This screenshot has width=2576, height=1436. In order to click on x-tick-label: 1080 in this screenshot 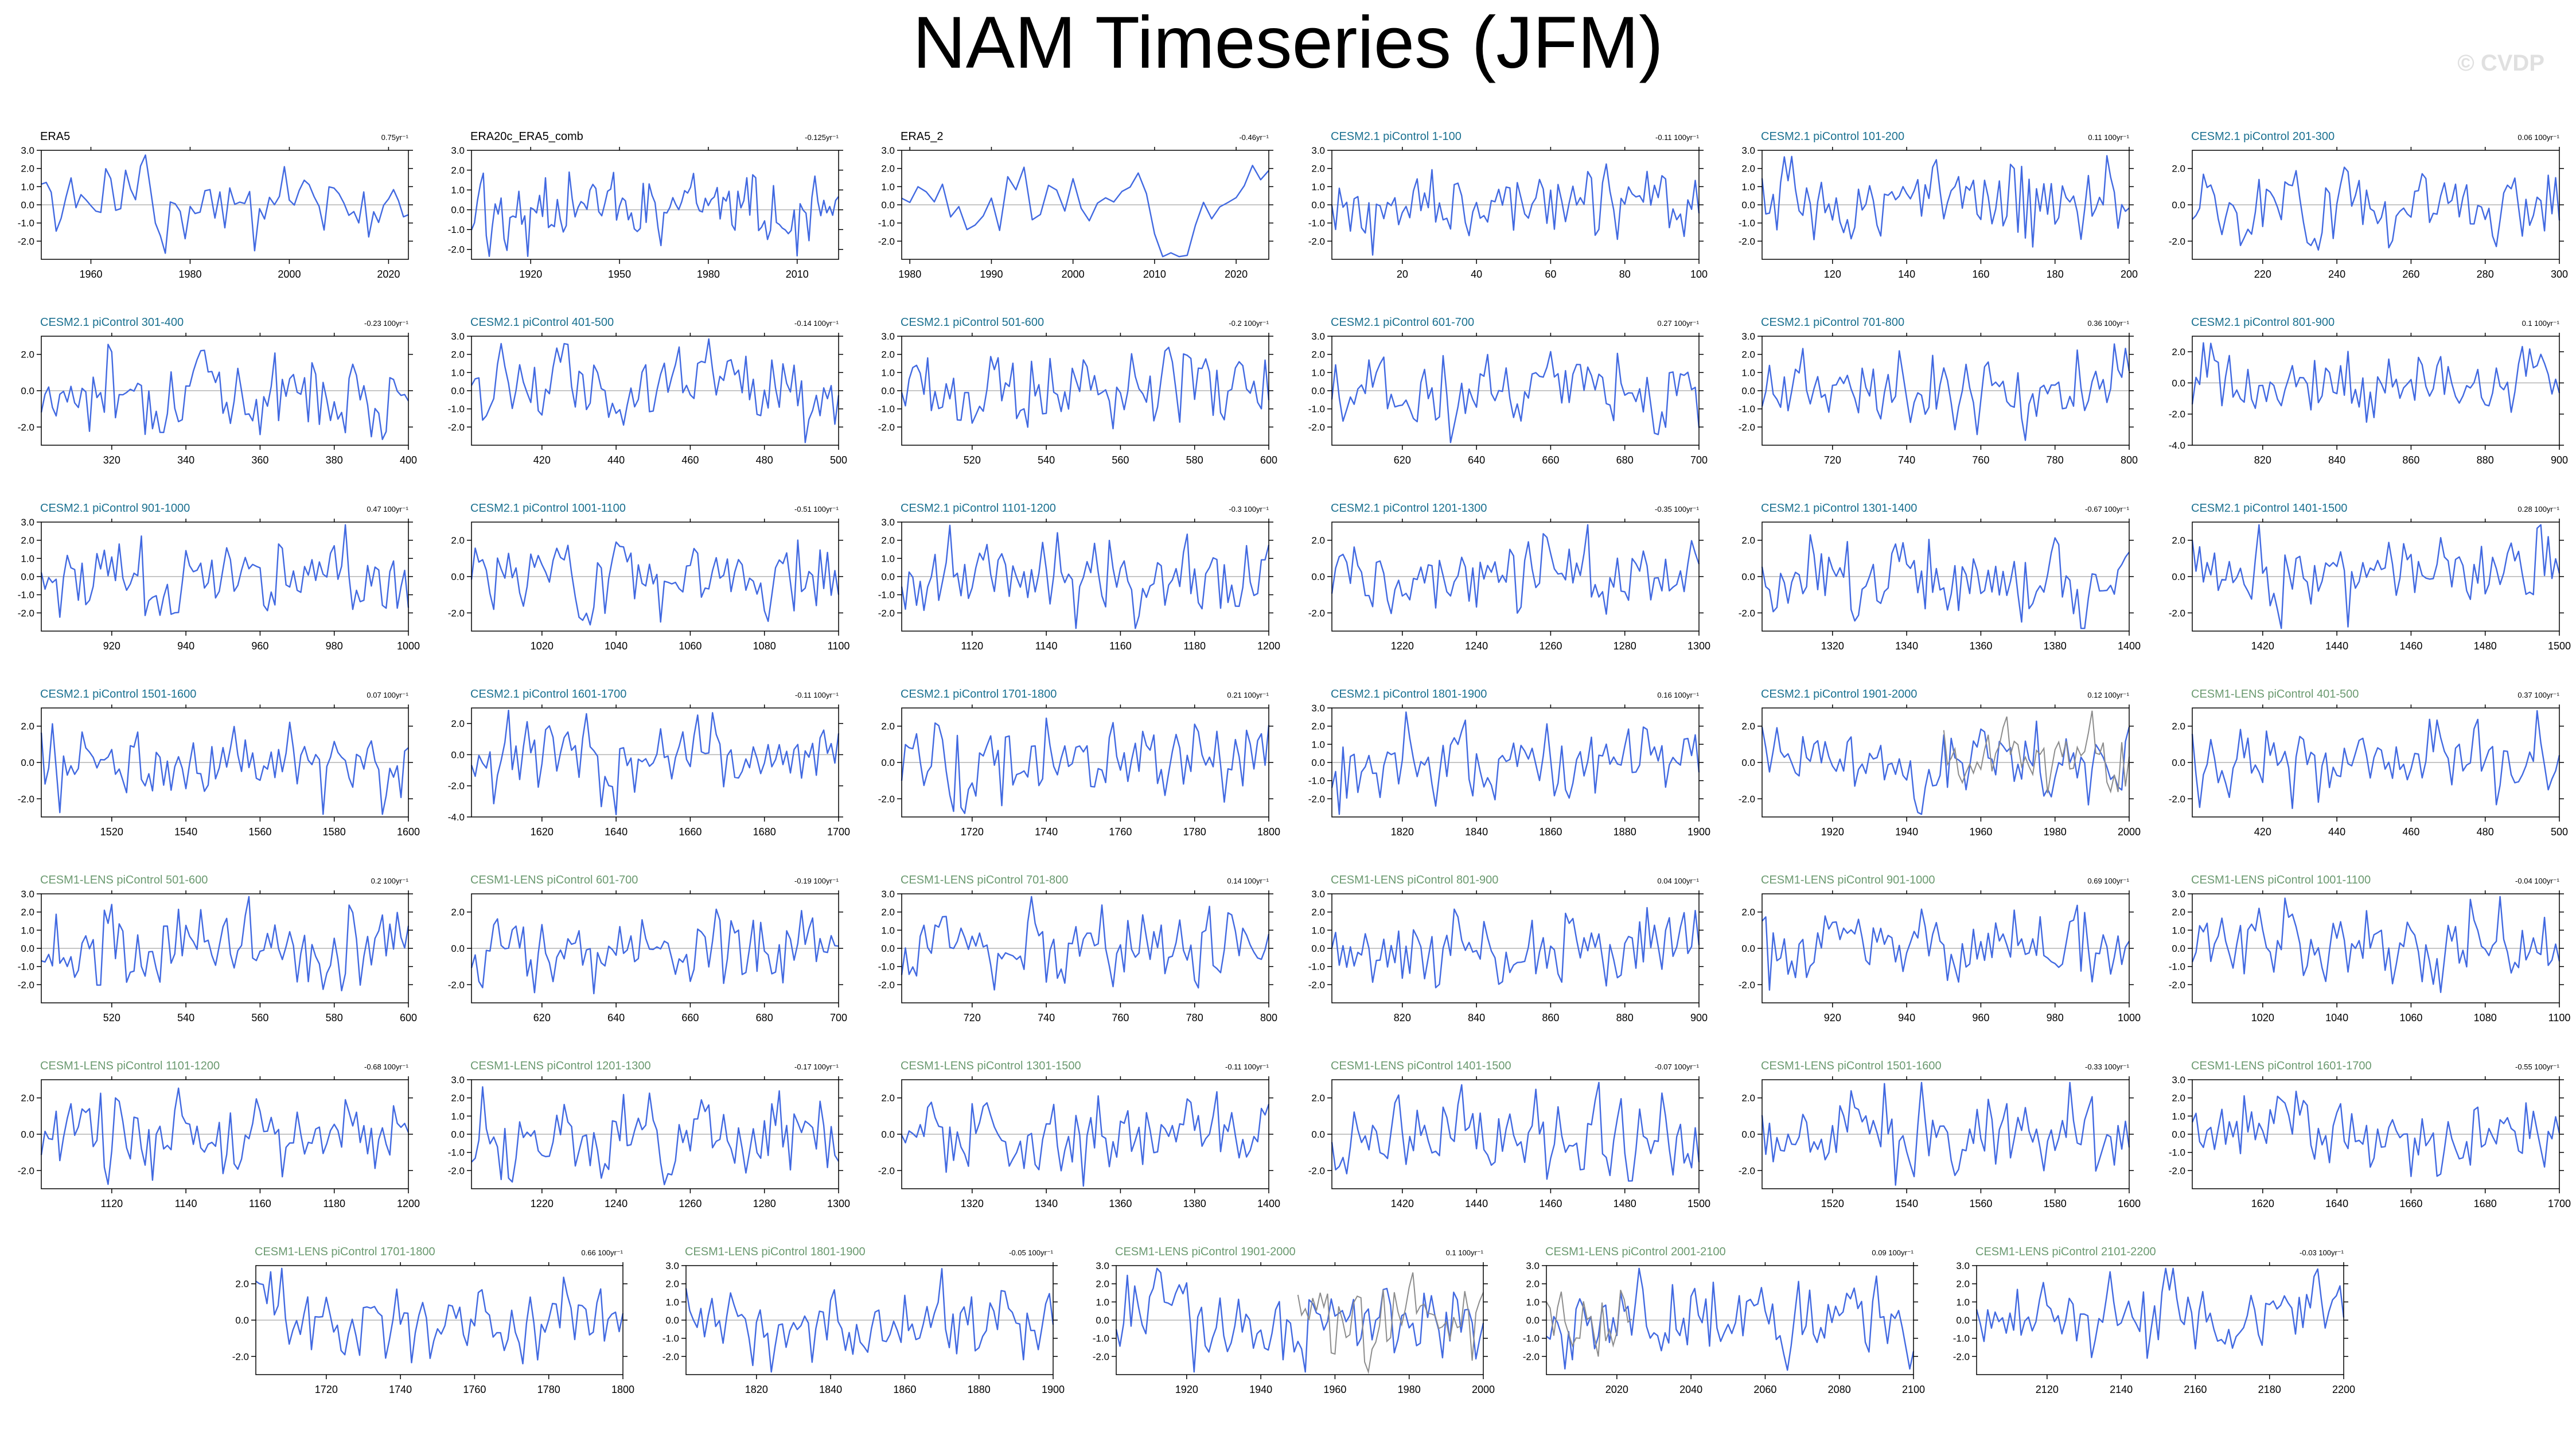, I will do `click(2485, 1018)`.